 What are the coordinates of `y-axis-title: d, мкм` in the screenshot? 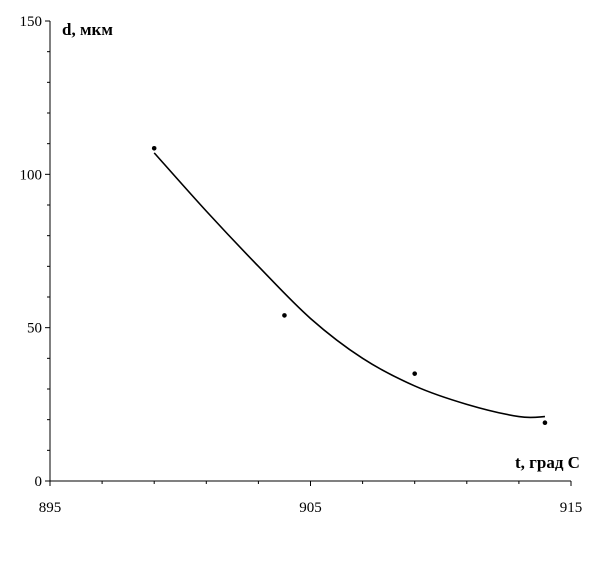 It's located at (87, 29).